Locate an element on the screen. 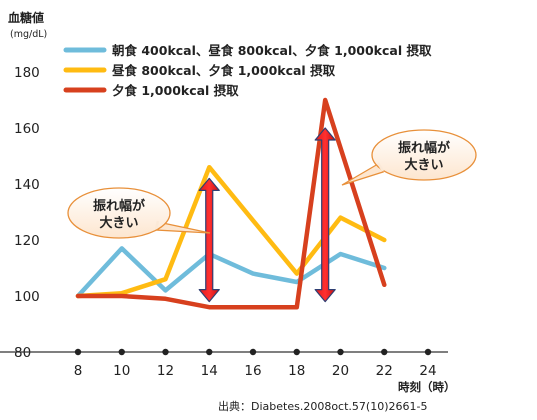 The height and width of the screenshot is (420, 537). y-tick-label: 160 is located at coordinates (27, 129).